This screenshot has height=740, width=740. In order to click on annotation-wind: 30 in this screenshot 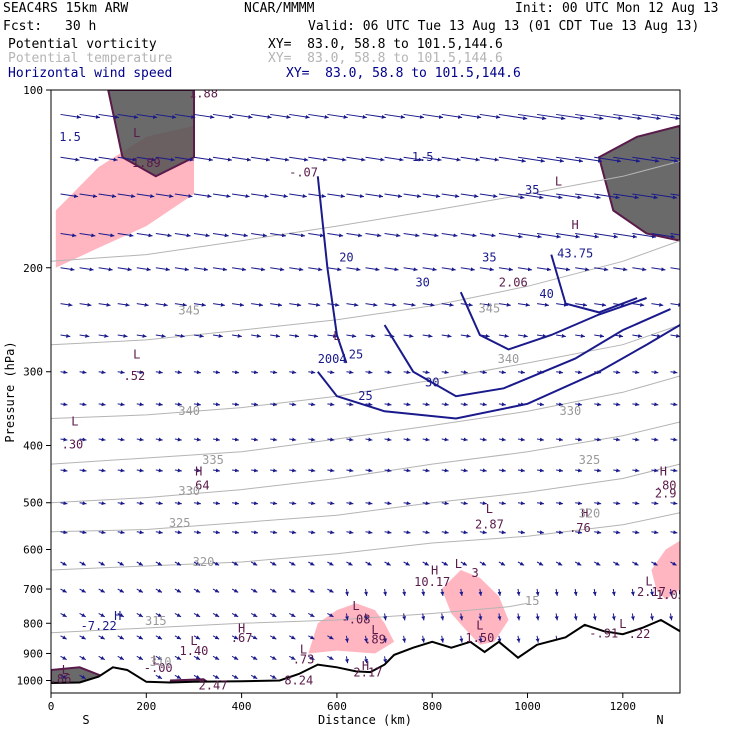, I will do `click(432, 383)`.